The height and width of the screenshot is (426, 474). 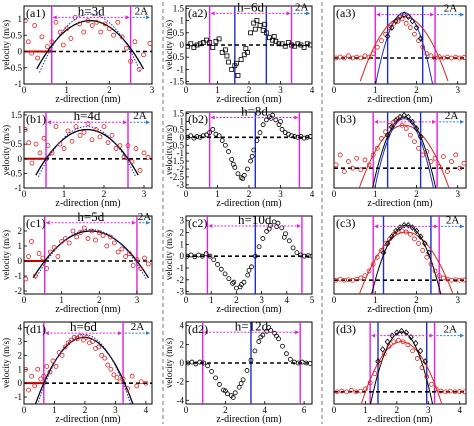 What do you see at coordinates (87, 115) in the screenshot?
I see `h-label: h=4d` at bounding box center [87, 115].